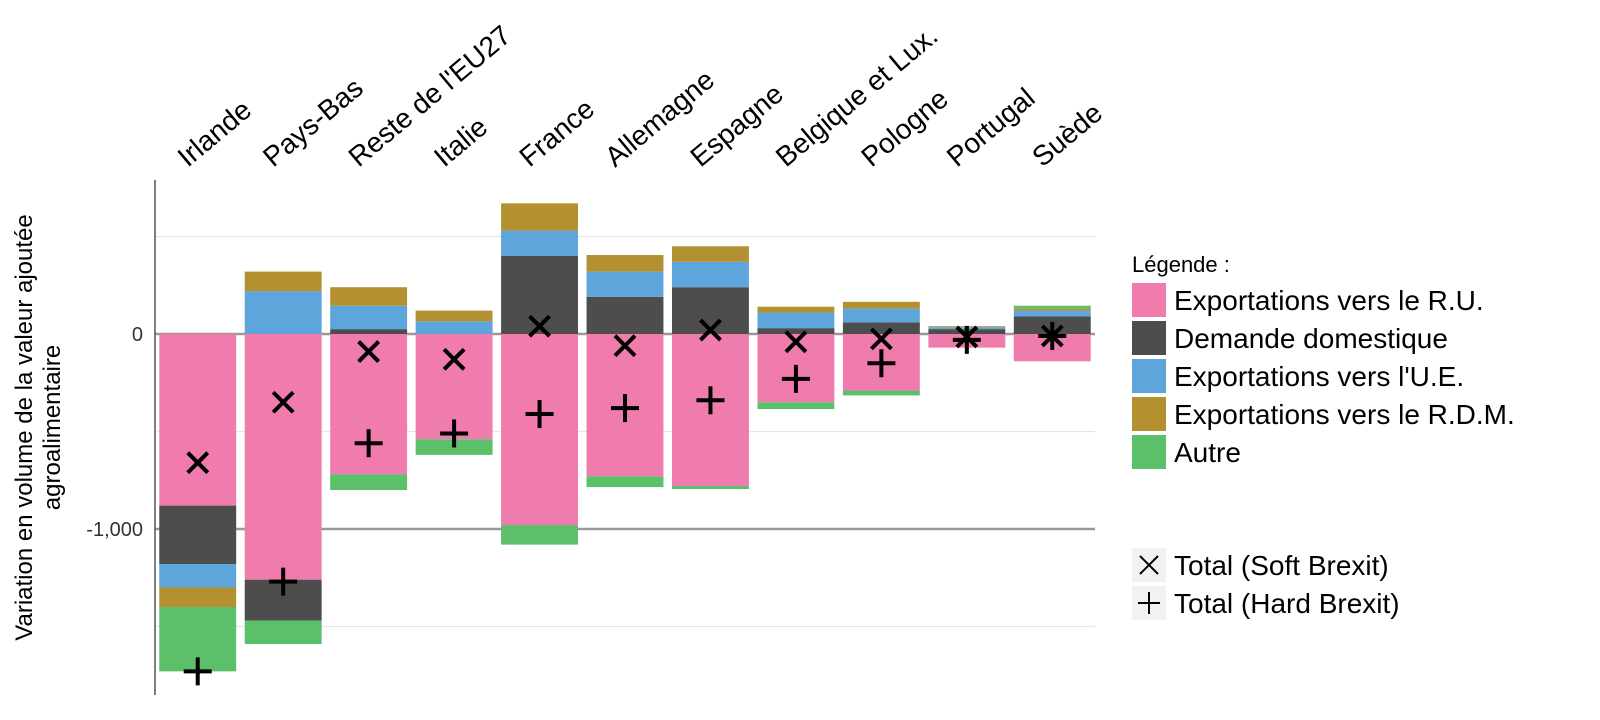 The image size is (1600, 720). What do you see at coordinates (1281, 565) in the screenshot?
I see `legend-label: Total (Soft Brexit)` at bounding box center [1281, 565].